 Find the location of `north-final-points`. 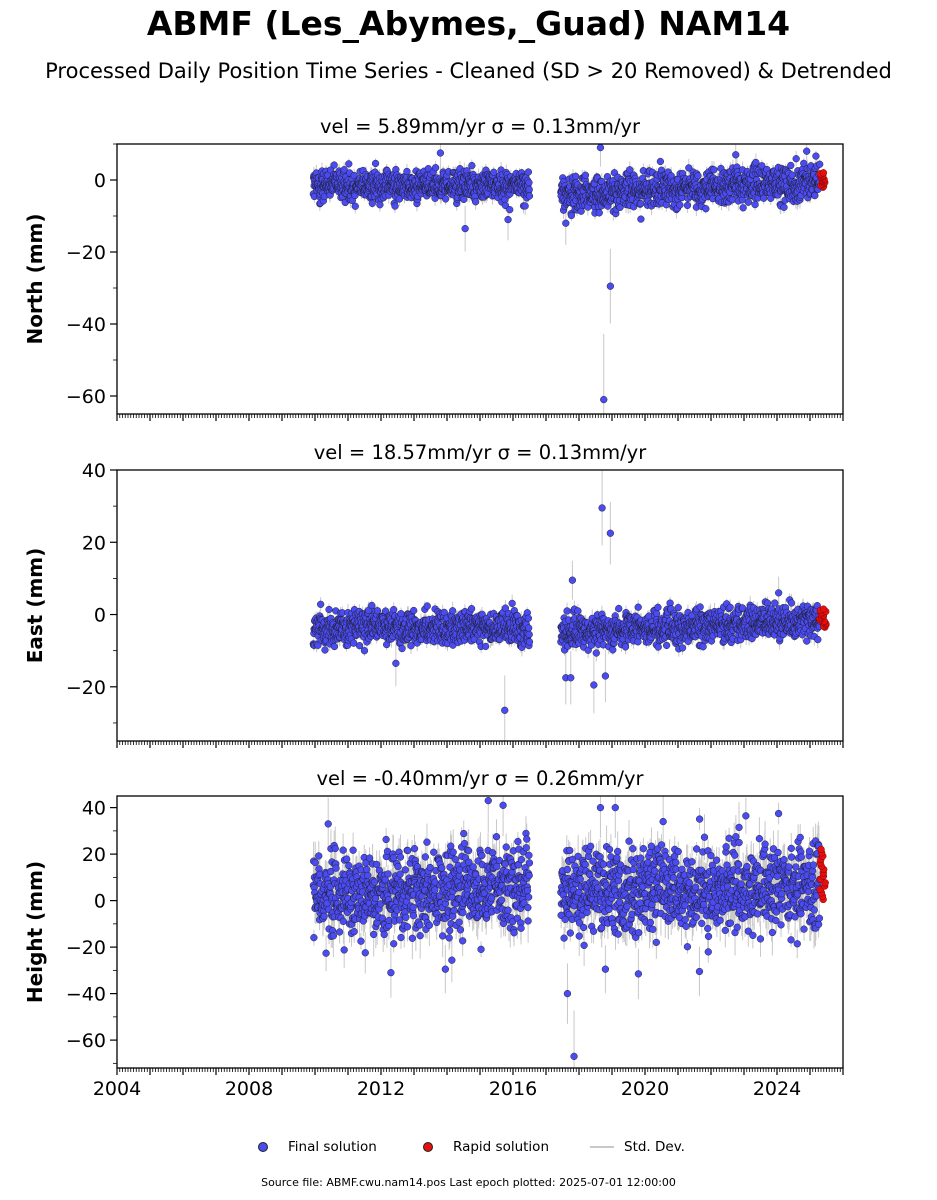

north-final-points is located at coordinates (566, 274).